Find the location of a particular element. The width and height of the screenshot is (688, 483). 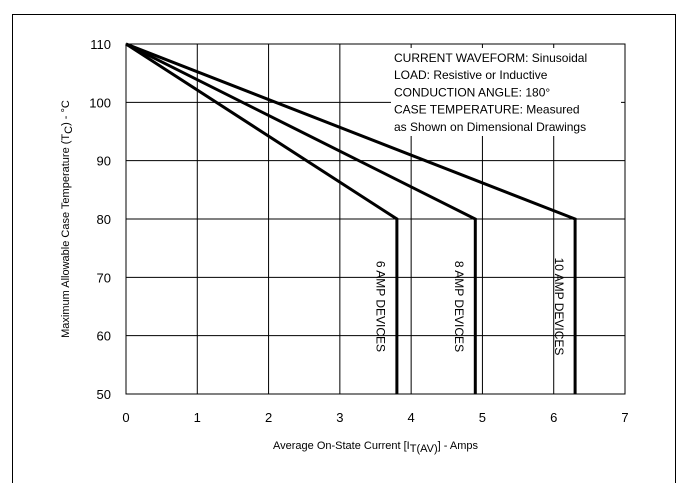

x-tick-label: 6 is located at coordinates (553, 417).